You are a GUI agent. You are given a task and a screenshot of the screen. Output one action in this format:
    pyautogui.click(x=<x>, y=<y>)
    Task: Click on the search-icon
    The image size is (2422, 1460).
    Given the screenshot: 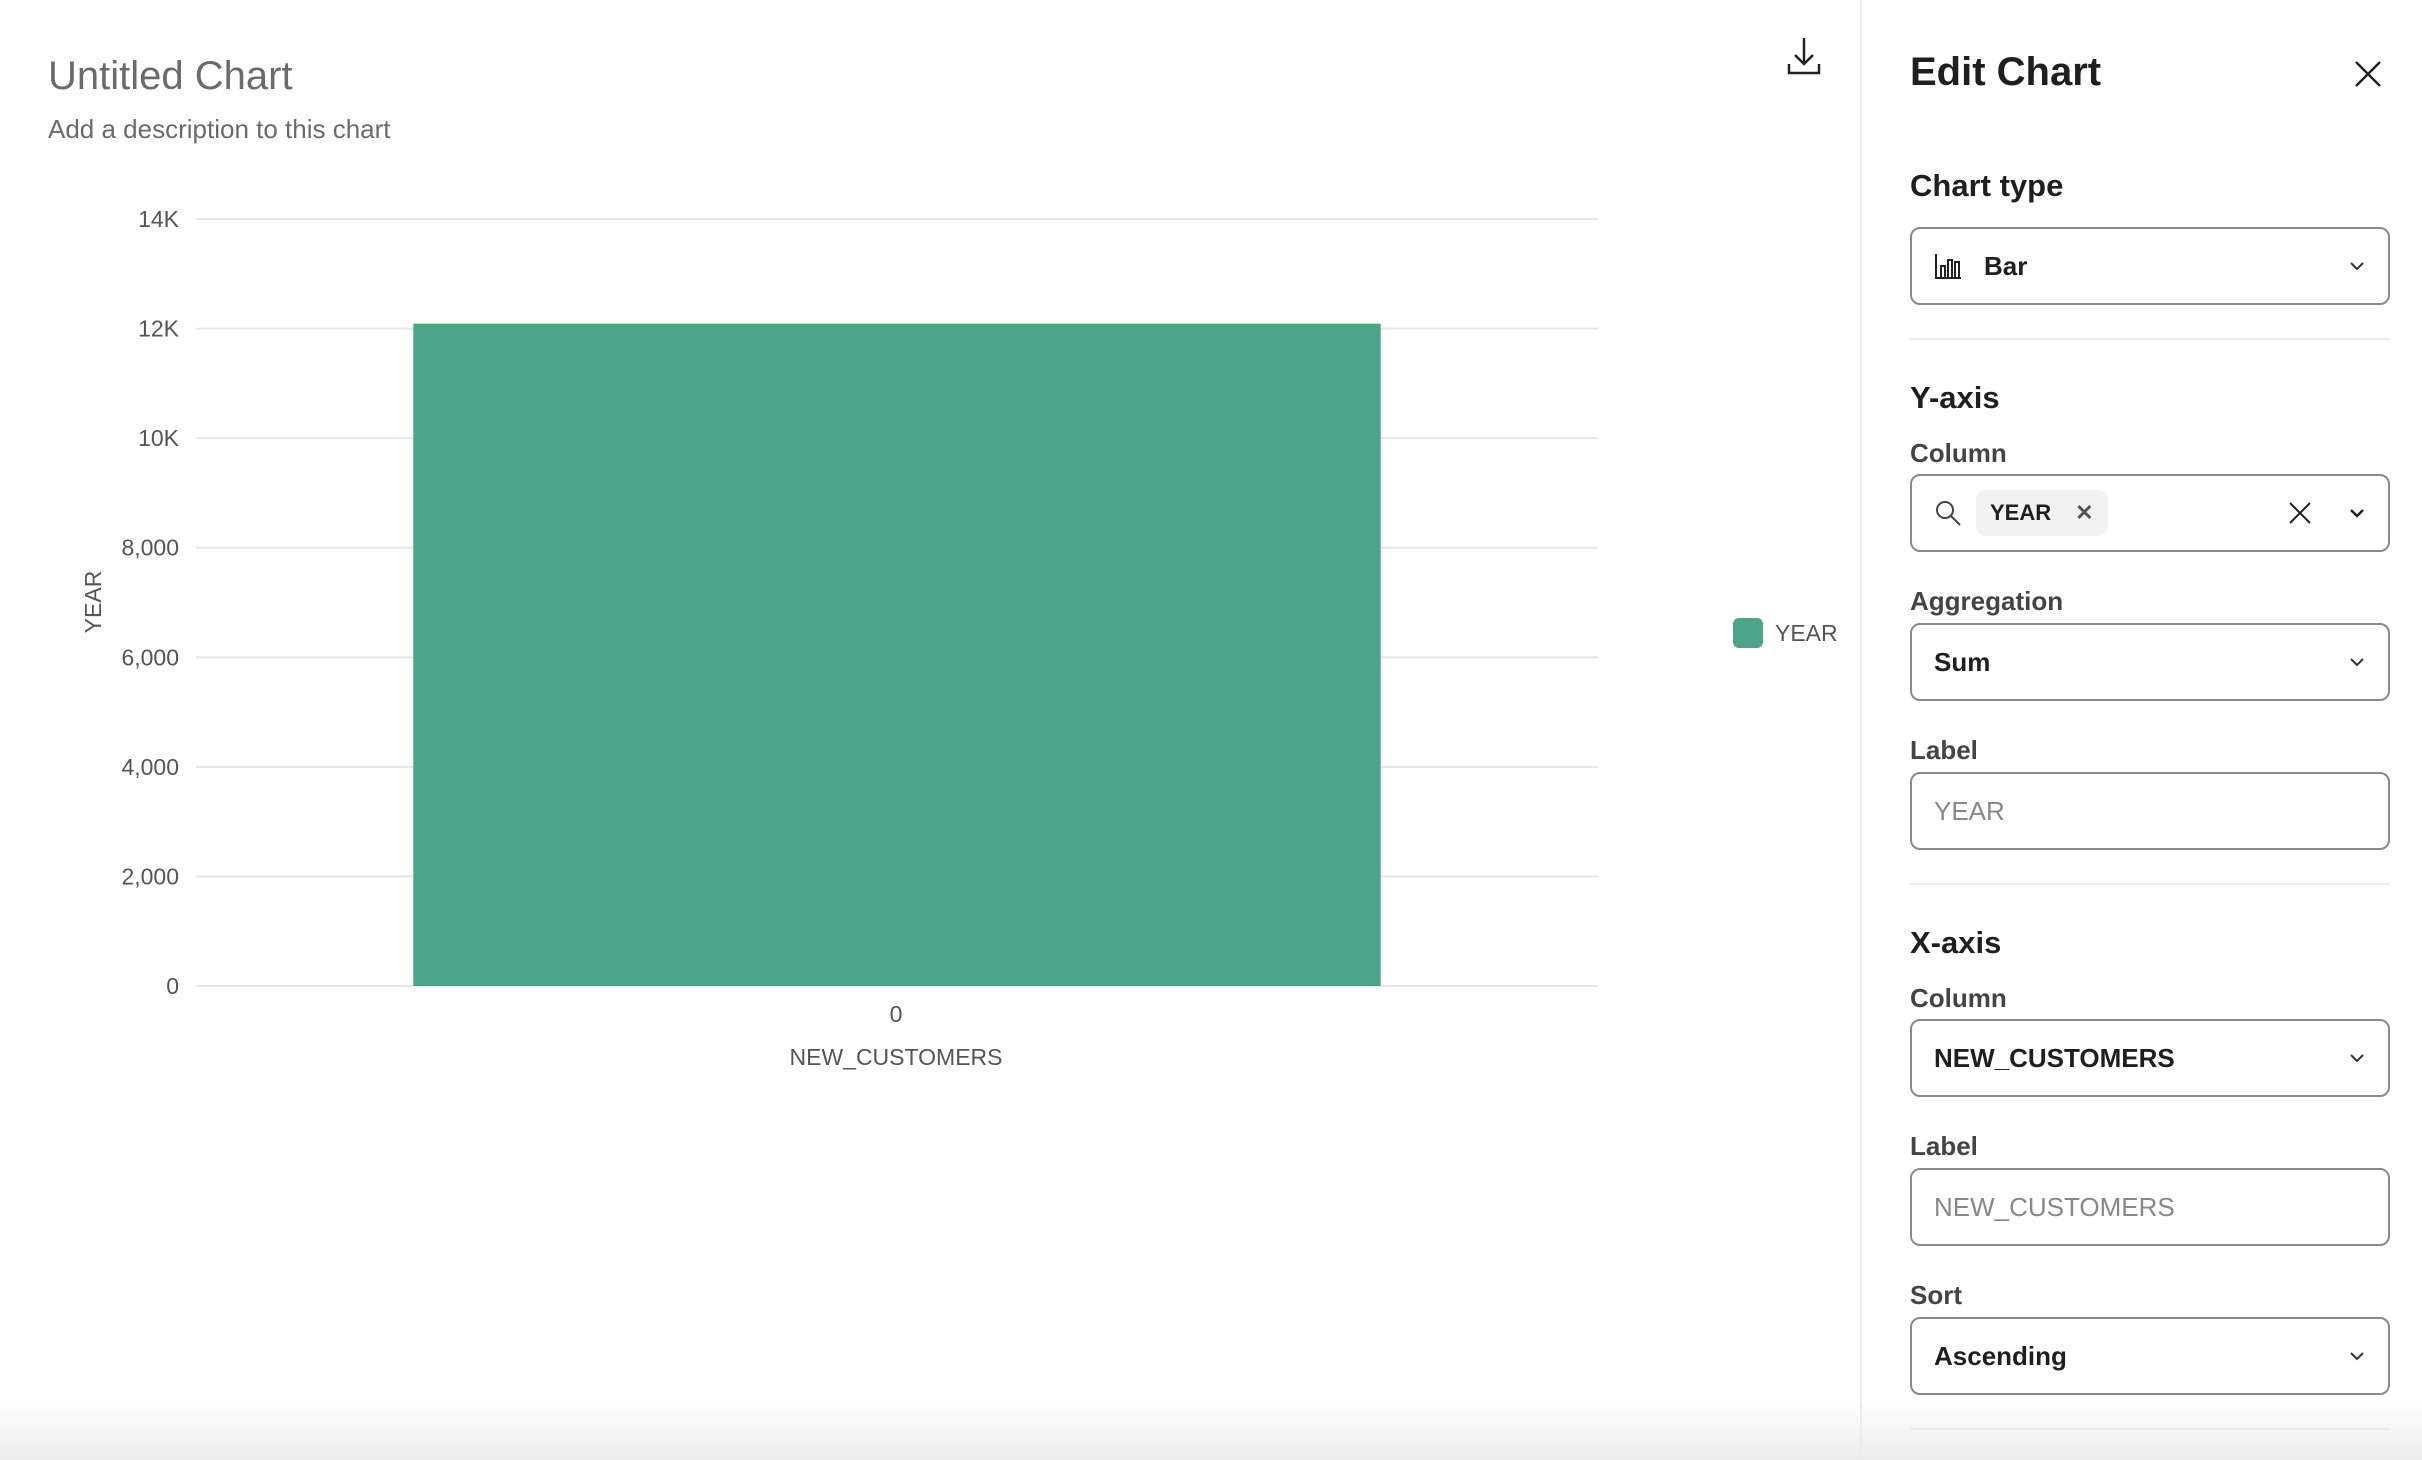 What is the action you would take?
    pyautogui.click(x=1948, y=513)
    